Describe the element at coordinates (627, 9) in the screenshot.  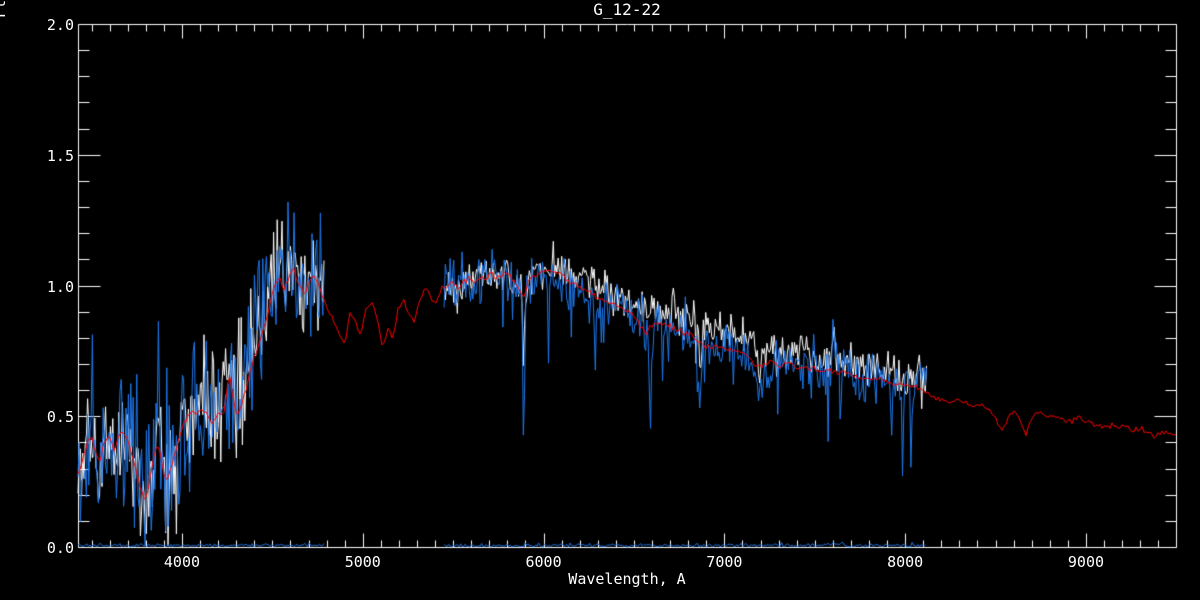
I see `plot-title: G_12-22` at that location.